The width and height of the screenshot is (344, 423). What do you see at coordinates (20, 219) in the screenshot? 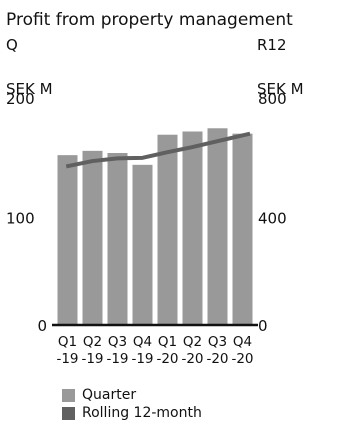
I see `left-tick-100: 100` at bounding box center [20, 219].